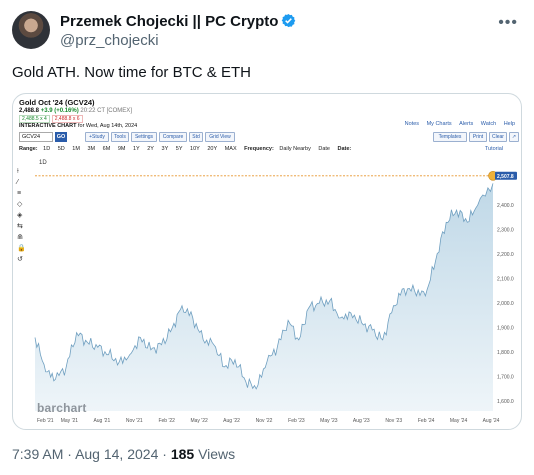  Describe the element at coordinates (505, 231) in the screenshot. I see `y-tick-label: 2,300.0` at that location.